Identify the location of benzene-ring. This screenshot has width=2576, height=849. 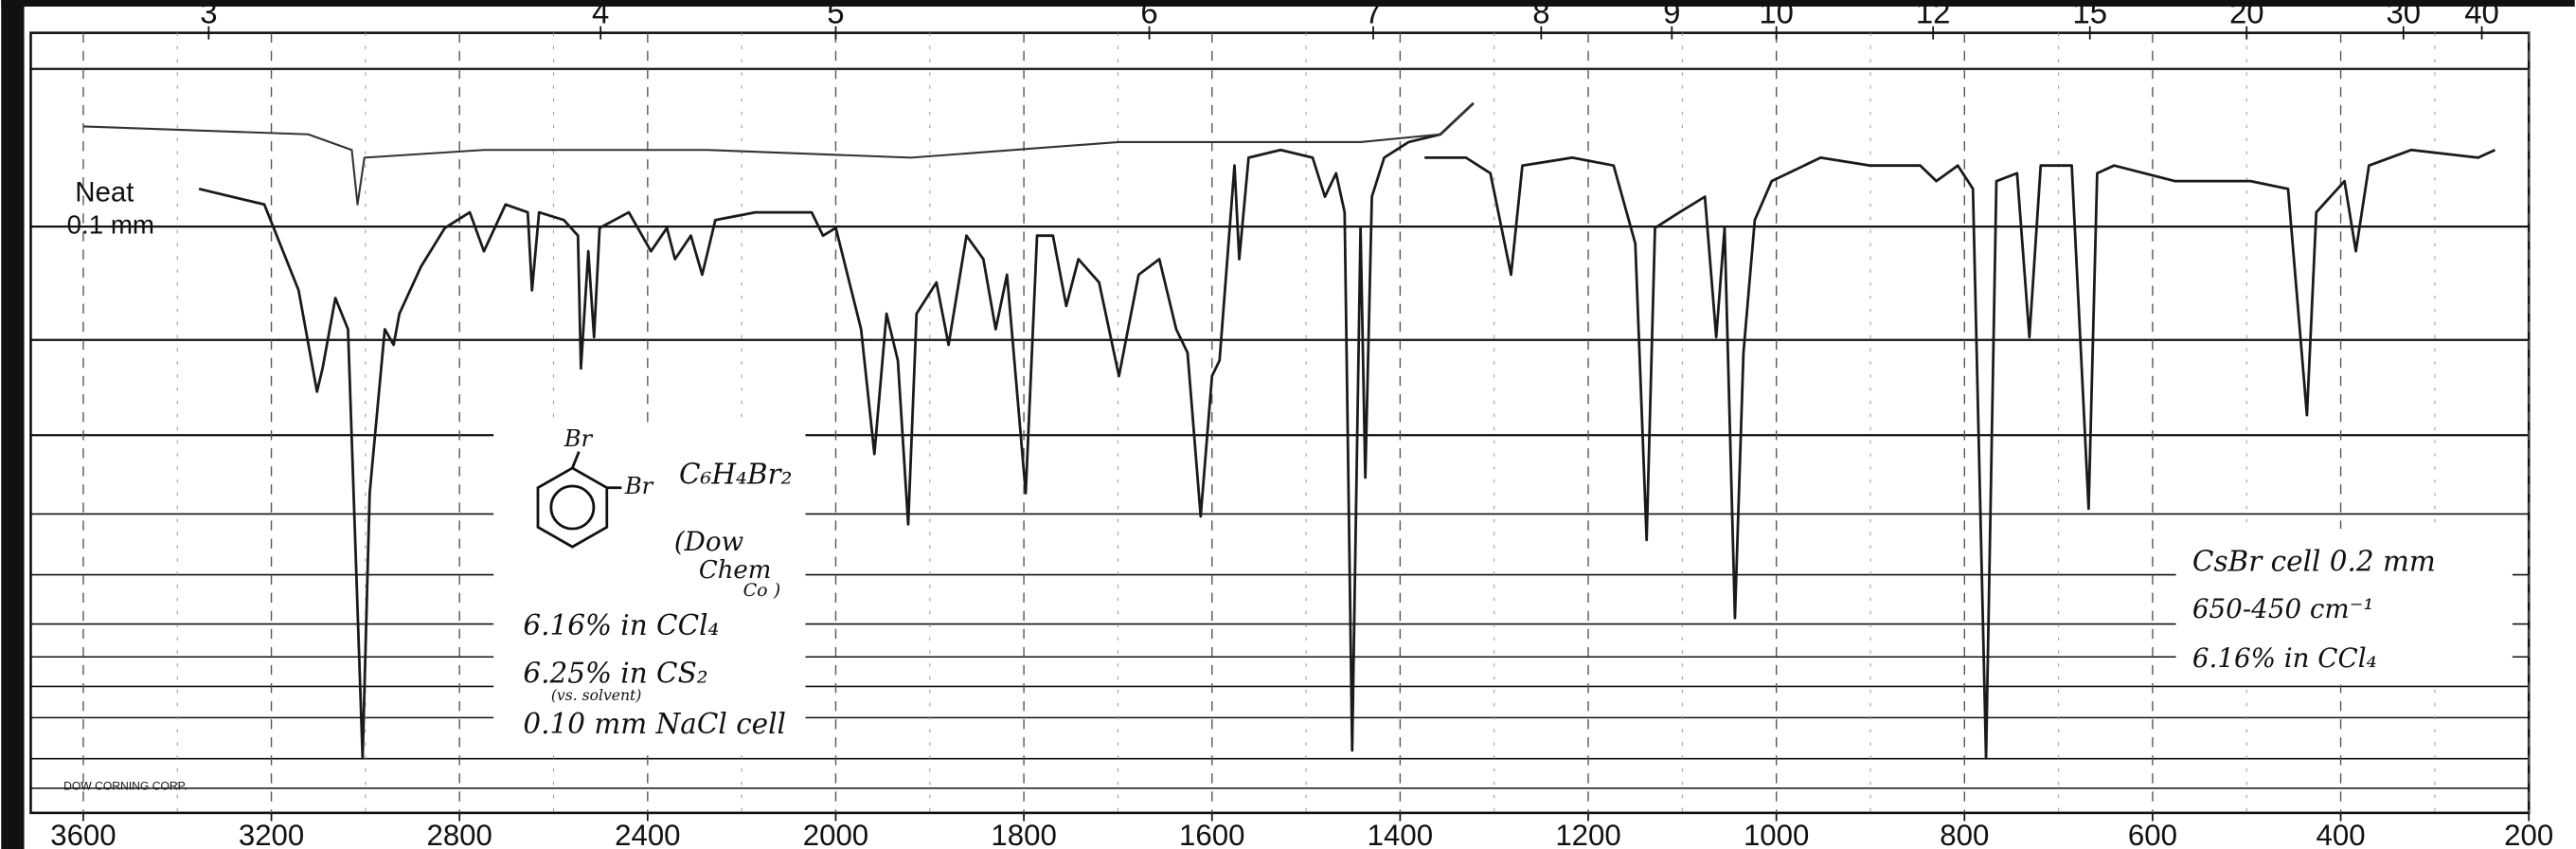
(579, 500).